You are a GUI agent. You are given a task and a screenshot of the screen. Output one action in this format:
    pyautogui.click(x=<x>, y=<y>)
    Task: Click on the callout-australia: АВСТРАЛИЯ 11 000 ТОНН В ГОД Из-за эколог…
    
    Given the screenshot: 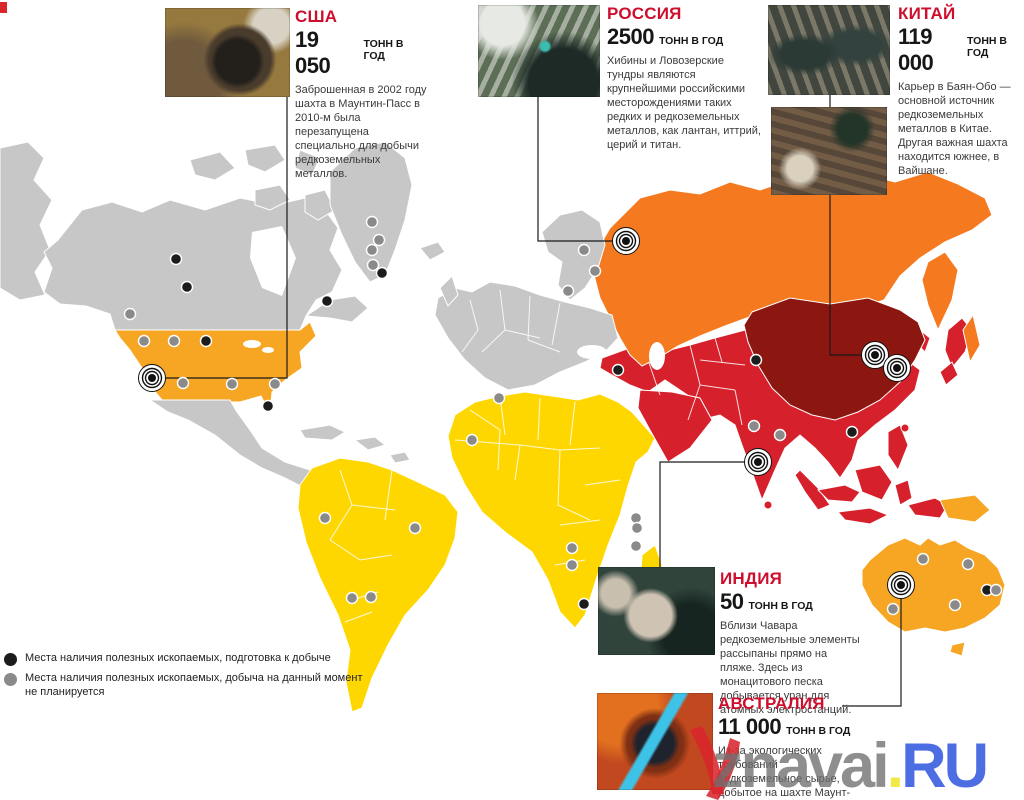 What is the action you would take?
    pyautogui.click(x=790, y=747)
    